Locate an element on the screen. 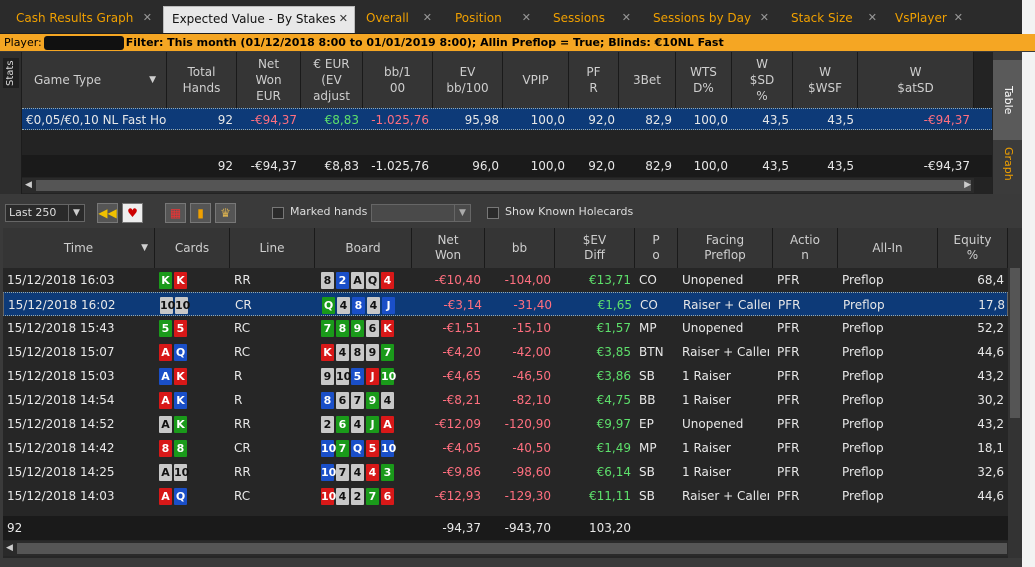 The height and width of the screenshot is (567, 1035). trophy-icon: ♛ is located at coordinates (225, 213).